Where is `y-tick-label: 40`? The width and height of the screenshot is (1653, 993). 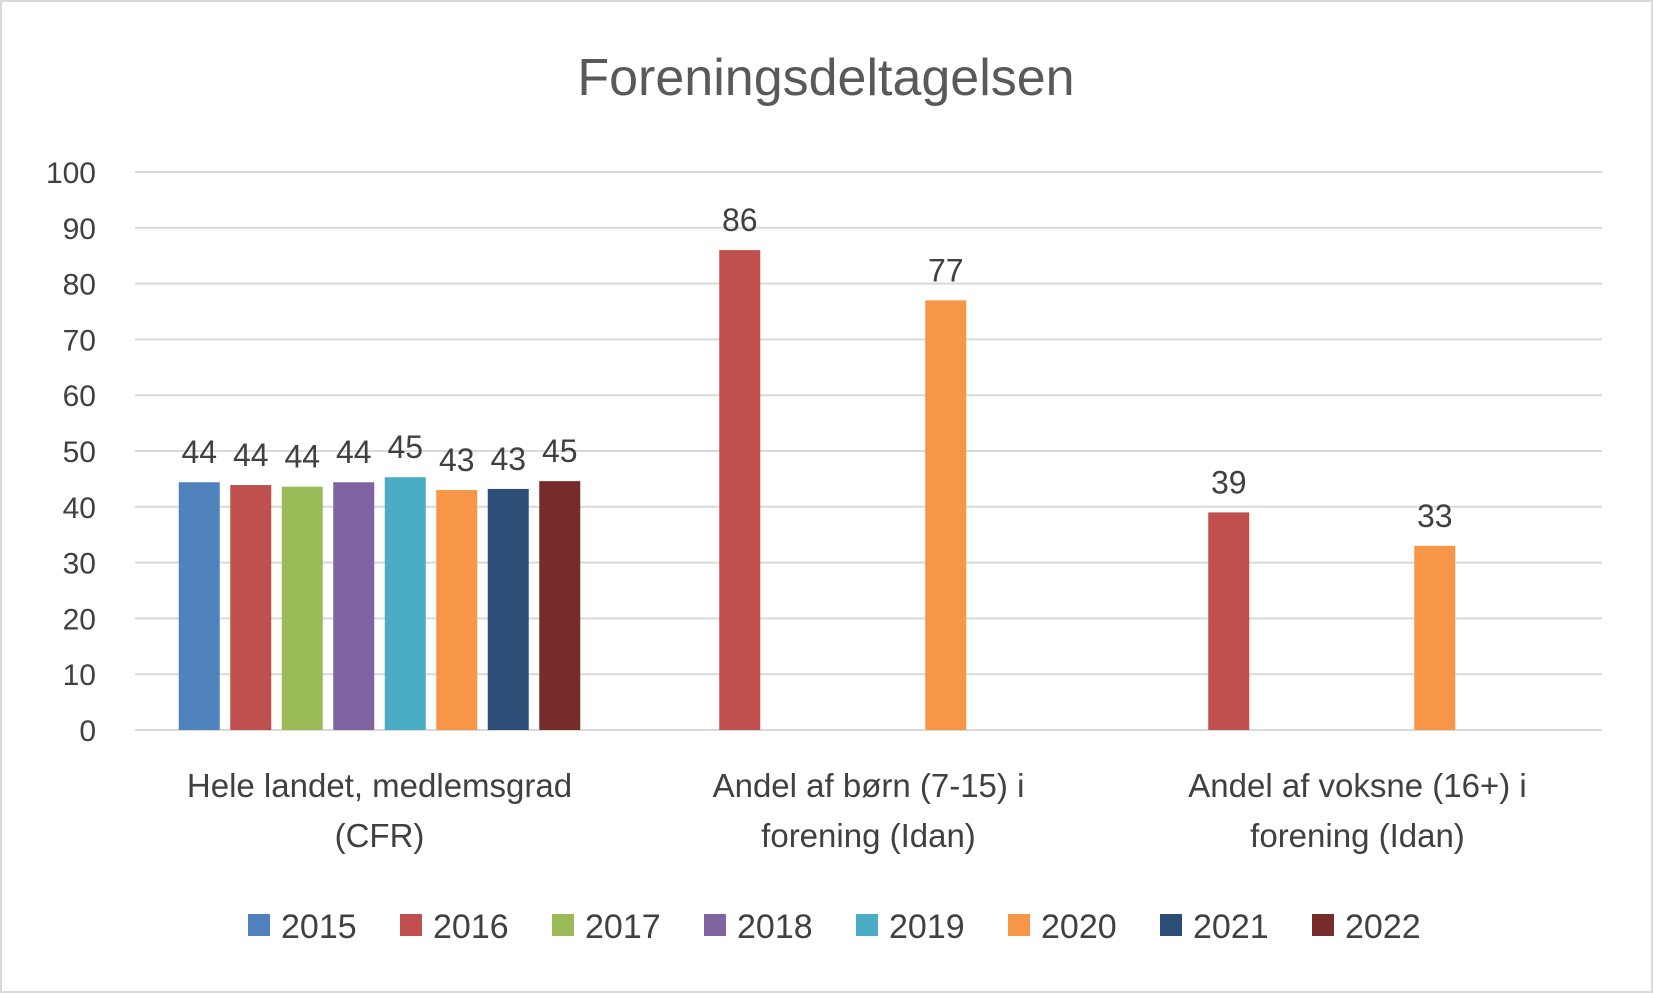 y-tick-label: 40 is located at coordinates (79, 508).